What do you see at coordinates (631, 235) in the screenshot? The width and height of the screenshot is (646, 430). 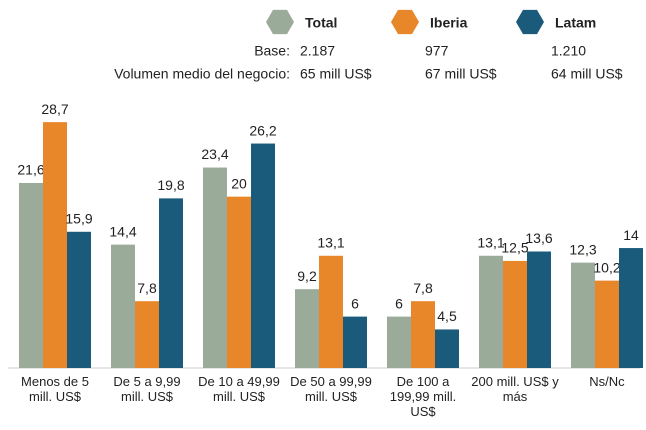 I see `value-label: 14` at bounding box center [631, 235].